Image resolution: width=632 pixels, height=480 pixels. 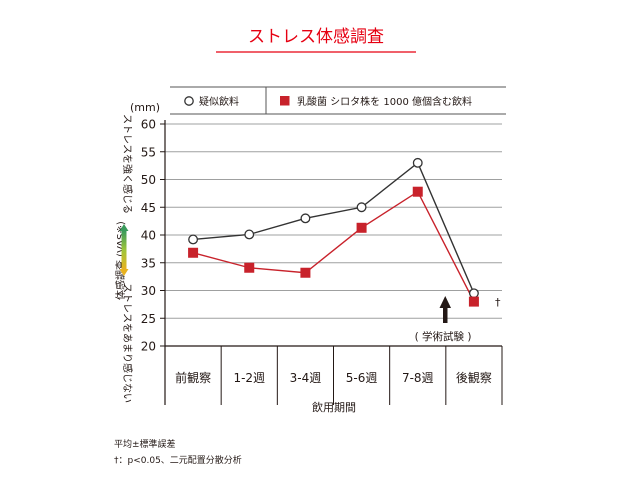 I want to click on legend-circle-marker, so click(x=189, y=101).